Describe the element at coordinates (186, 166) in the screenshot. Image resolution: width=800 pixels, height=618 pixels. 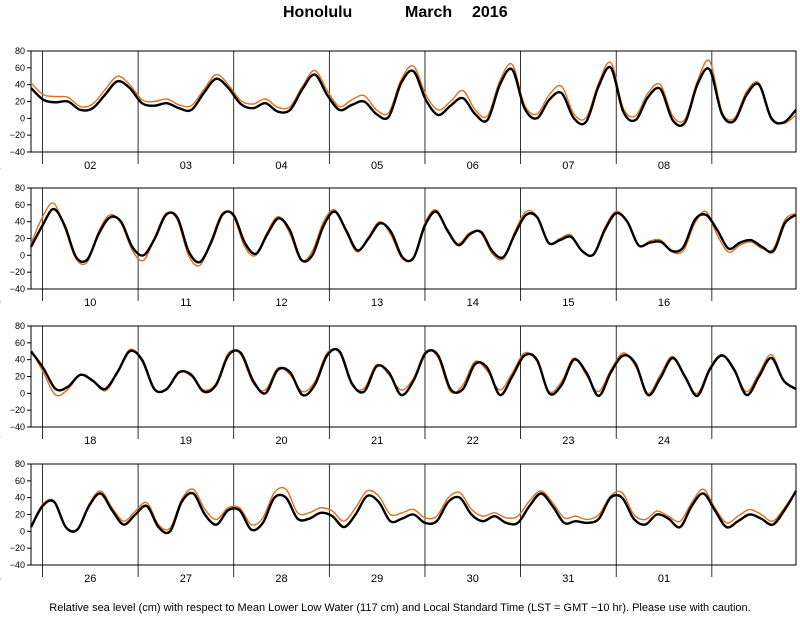
I see `day-label: 03` at that location.